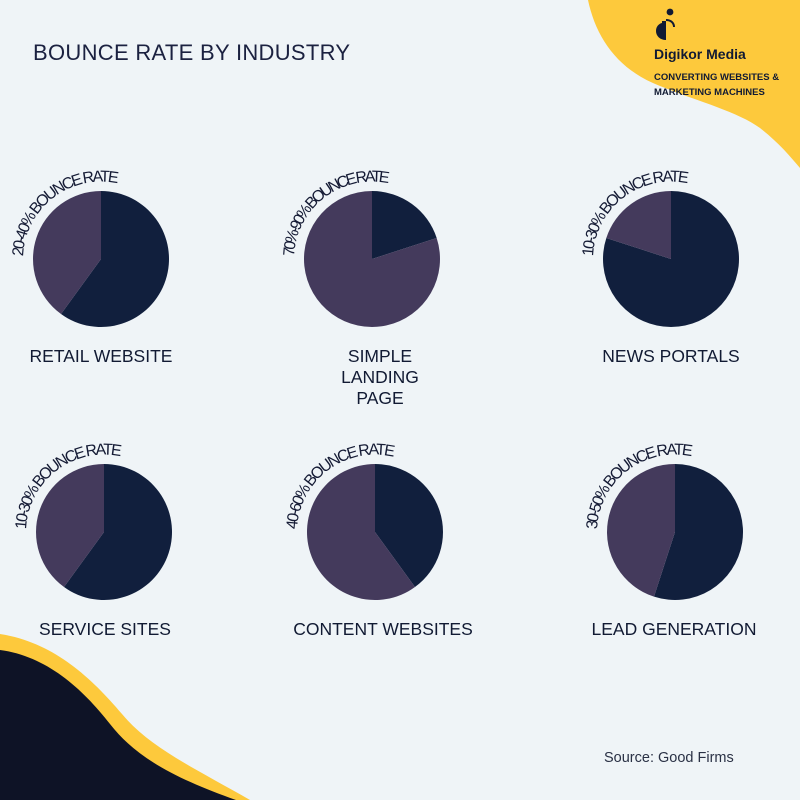 The image size is (800, 800). Describe the element at coordinates (105, 629) in the screenshot. I see `industry-label-service-sites: SERVICE SITES` at that location.